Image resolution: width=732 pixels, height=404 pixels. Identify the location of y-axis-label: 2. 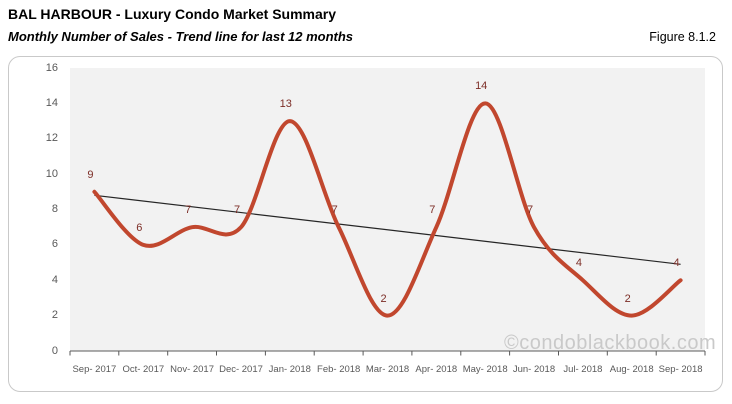
(54, 315).